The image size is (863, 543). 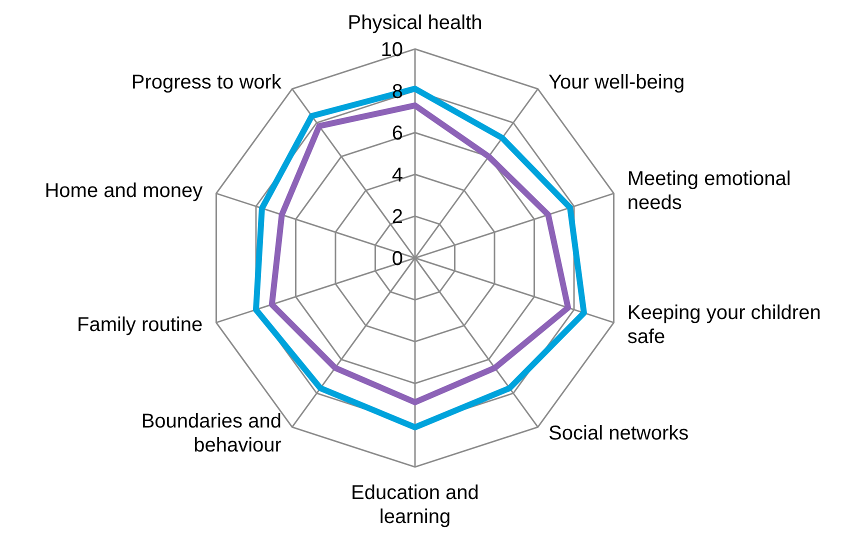 I want to click on y-tick-label: 10, so click(x=391, y=50).